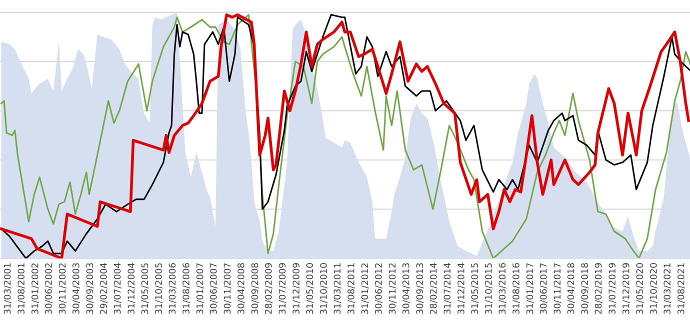 Image resolution: width=690 pixels, height=325 pixels. Describe the element at coordinates (132, 288) in the screenshot. I see `x-tick-label: 31/12/2004` at that location.